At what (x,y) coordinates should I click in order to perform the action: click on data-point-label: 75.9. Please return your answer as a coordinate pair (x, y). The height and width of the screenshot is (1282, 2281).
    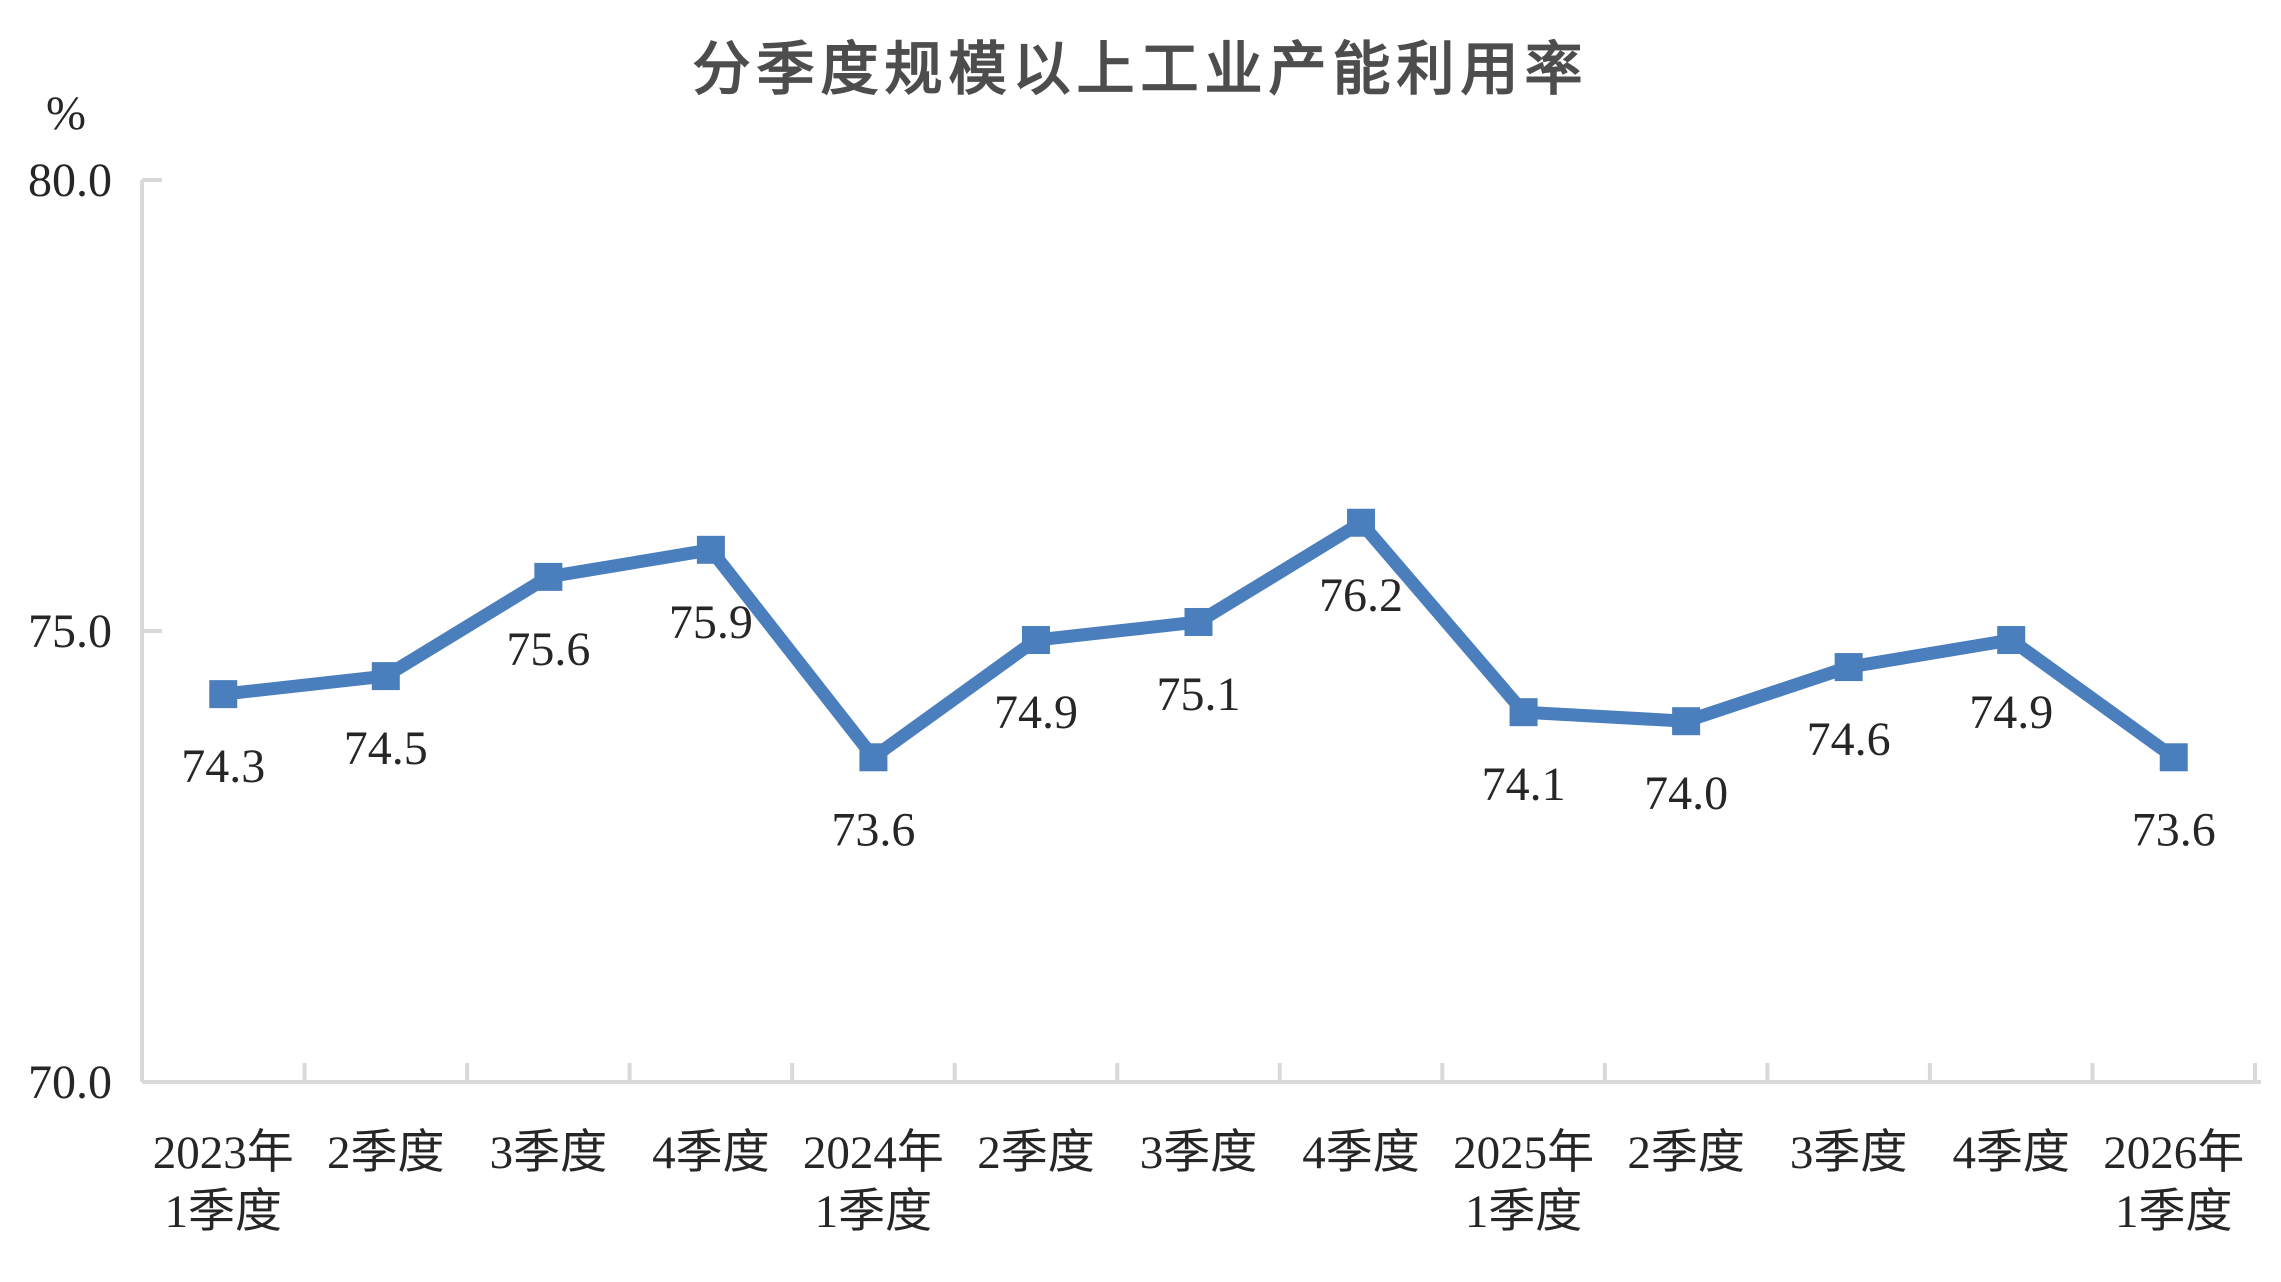
    Looking at the image, I should click on (711, 622).